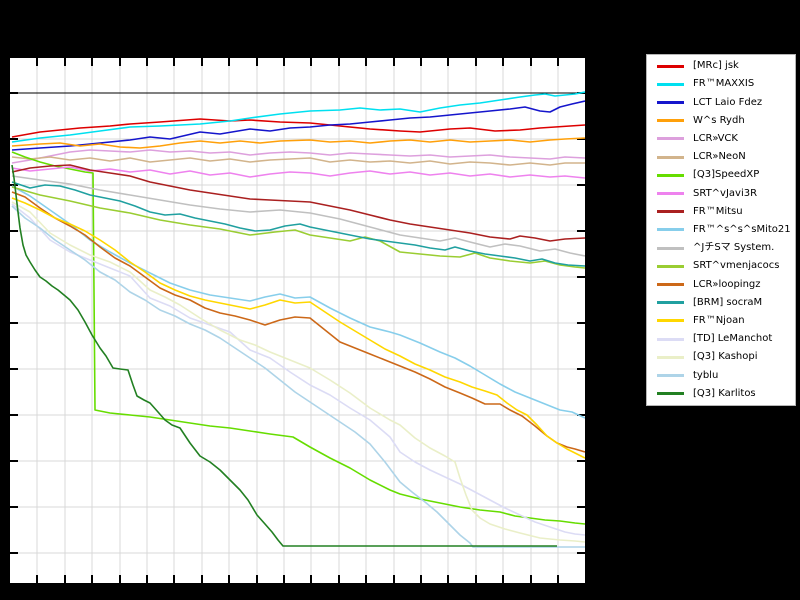 The image size is (800, 600). Describe the element at coordinates (733, 339) in the screenshot. I see `legend-label: [TD] LeManchot` at that location.